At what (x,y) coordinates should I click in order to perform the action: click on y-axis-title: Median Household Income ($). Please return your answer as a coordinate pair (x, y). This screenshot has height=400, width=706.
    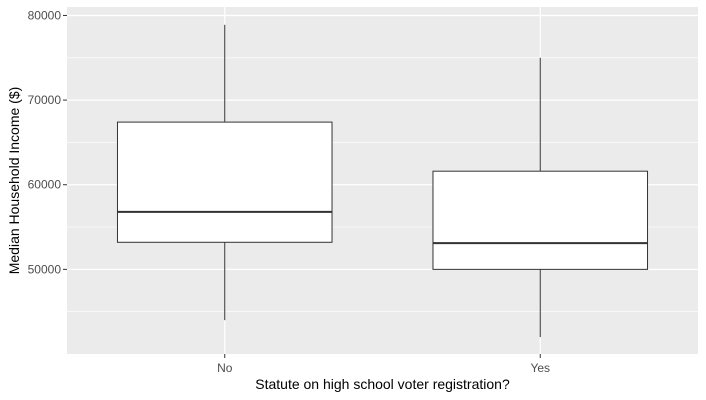
    Looking at the image, I should click on (14, 181).